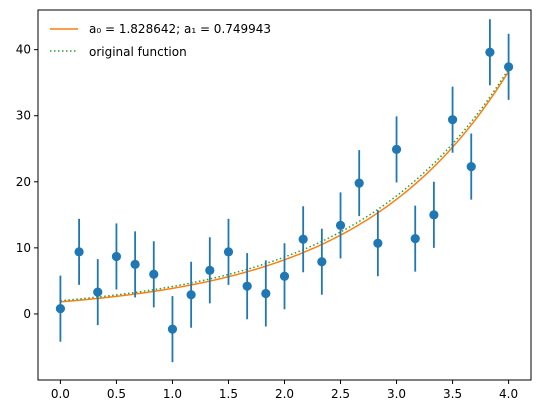 This screenshot has height=413, width=543. I want to click on x-tick-label: 2.0, so click(284, 394).